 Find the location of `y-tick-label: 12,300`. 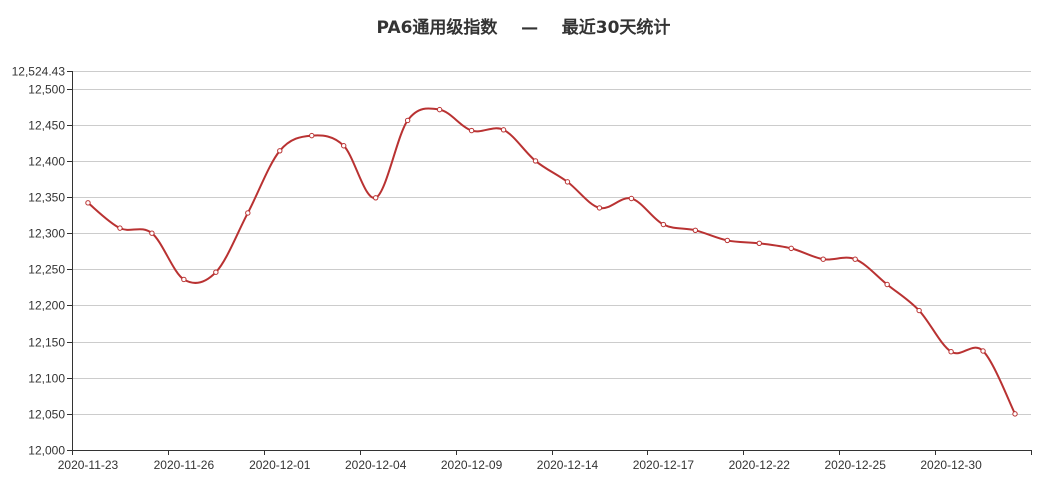

y-tick-label: 12,300 is located at coordinates (46, 234).